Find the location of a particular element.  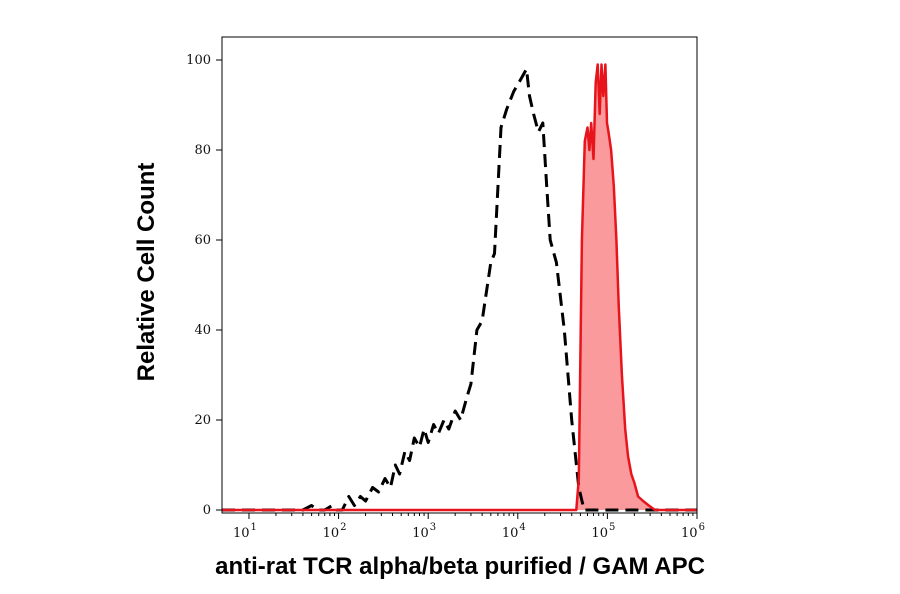

y-tick-label: 20 is located at coordinates (202, 420).